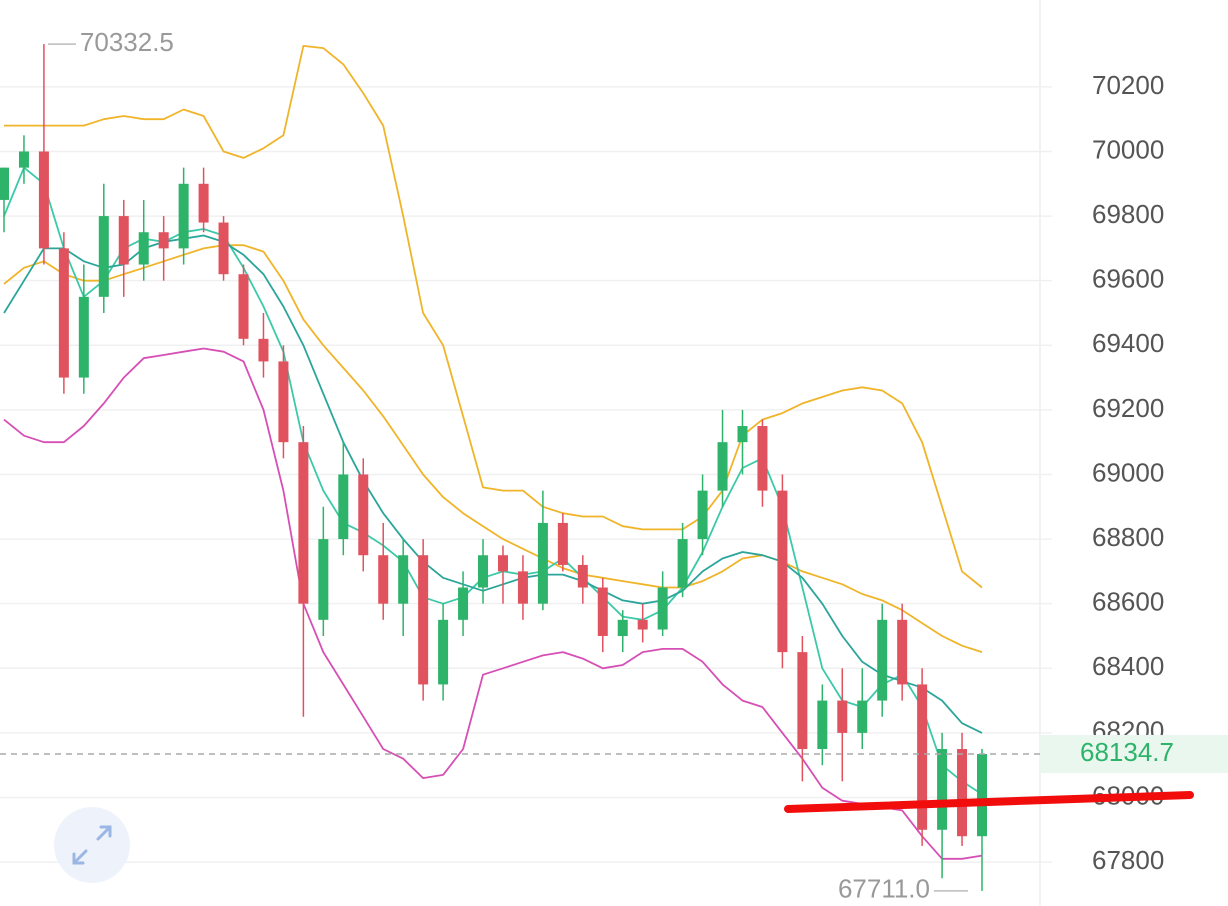  What do you see at coordinates (1128, 666) in the screenshot?
I see `y-tick-label: 68400` at bounding box center [1128, 666].